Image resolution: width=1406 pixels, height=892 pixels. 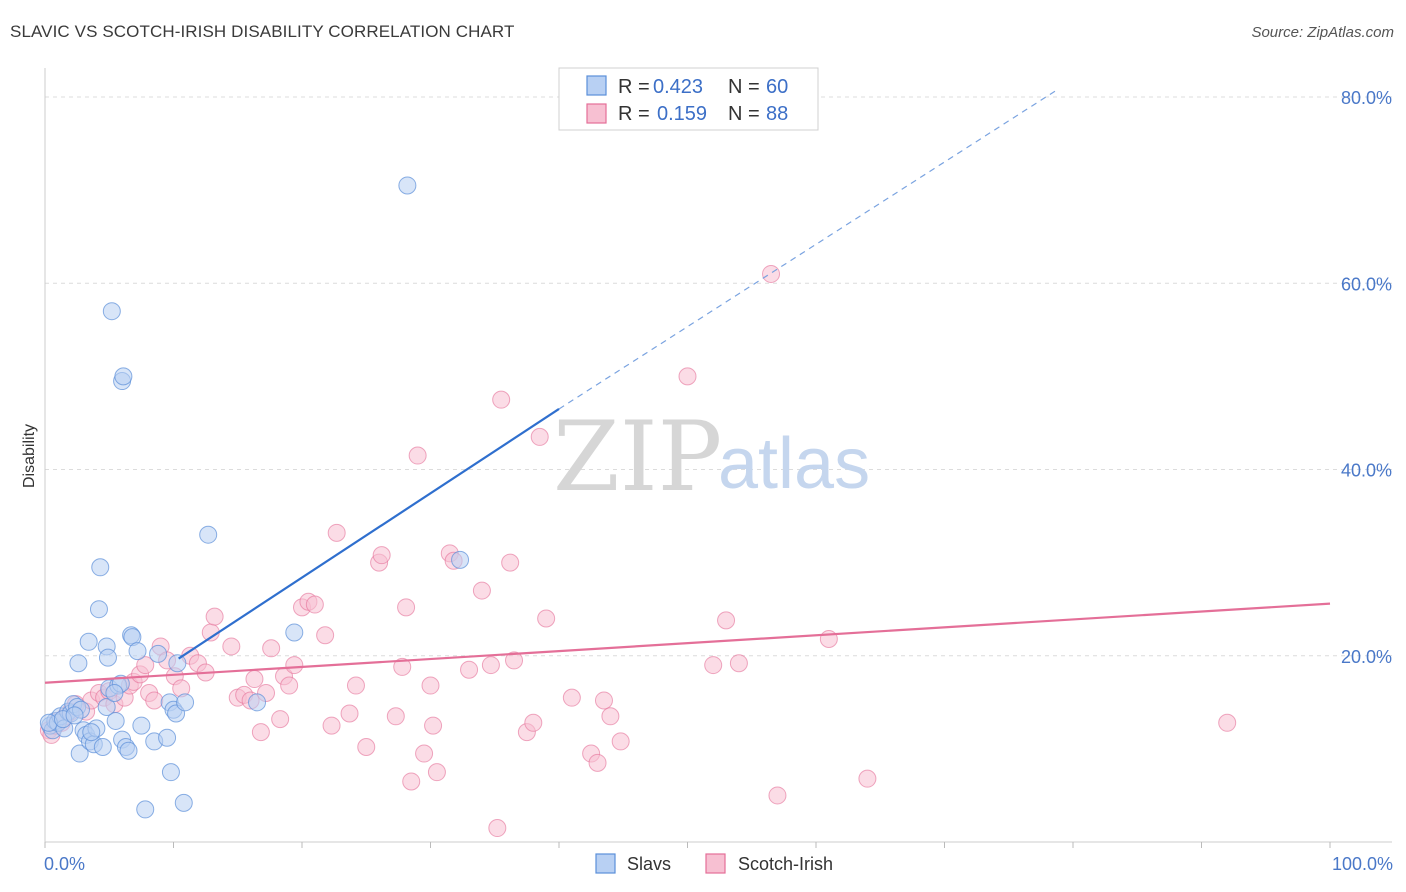 I want to click on source-label: Source: ZipAtlas.com, so click(x=1322, y=32).